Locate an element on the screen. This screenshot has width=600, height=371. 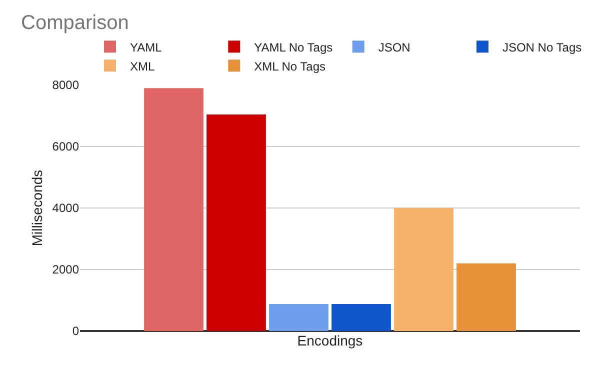
y-tick-label: 0 is located at coordinates (76, 331).